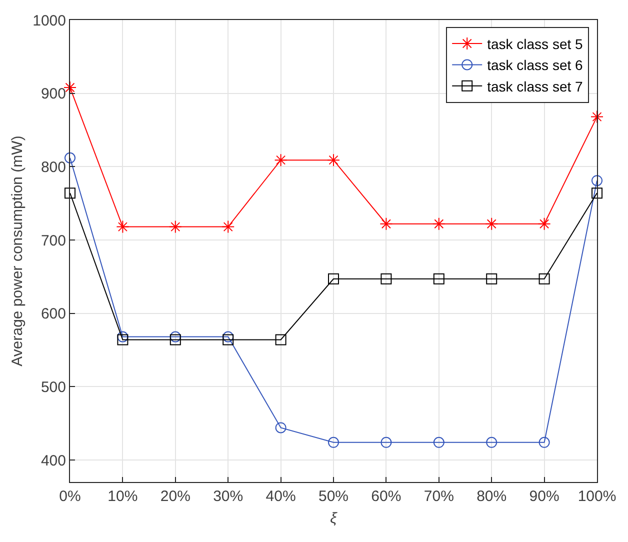 The width and height of the screenshot is (628, 542). What do you see at coordinates (491, 496) in the screenshot?
I see `x-tick-label: 80%` at bounding box center [491, 496].